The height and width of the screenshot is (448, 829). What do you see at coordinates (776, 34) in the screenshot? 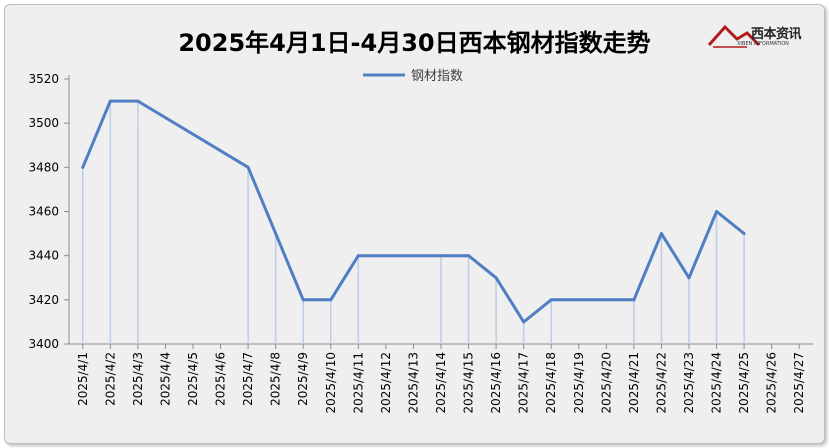
I see `logo-text: 西本资讯` at bounding box center [776, 34].